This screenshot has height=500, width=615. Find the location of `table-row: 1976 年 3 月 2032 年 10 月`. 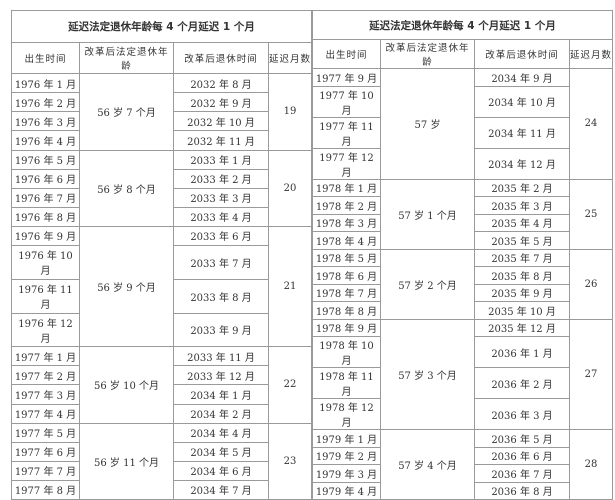

table-row: 1976 年 3 月 2032 年 10 月 is located at coordinates (161, 121).